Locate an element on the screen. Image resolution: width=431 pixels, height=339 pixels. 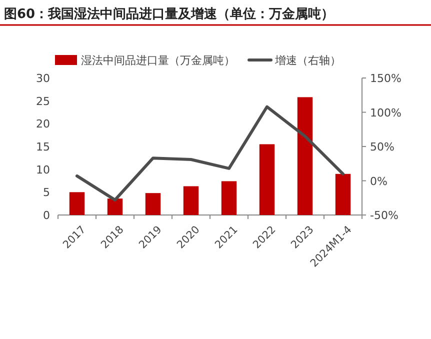
legend: 增速（右轴） is located at coordinates (308, 60).